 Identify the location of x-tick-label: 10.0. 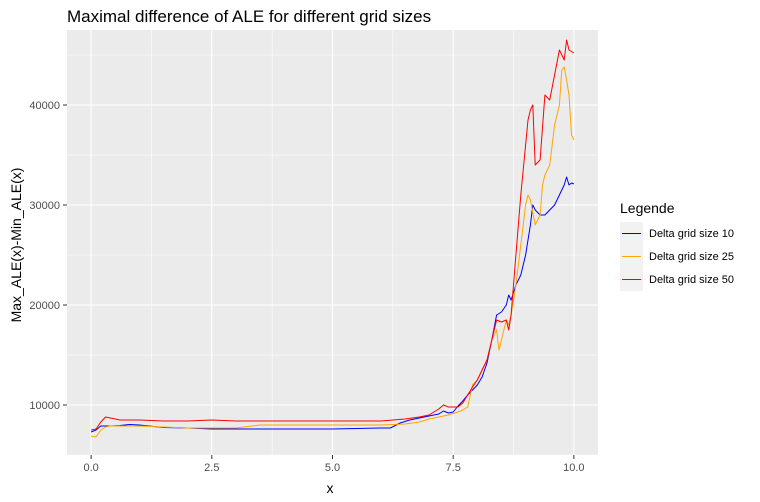
(573, 468).